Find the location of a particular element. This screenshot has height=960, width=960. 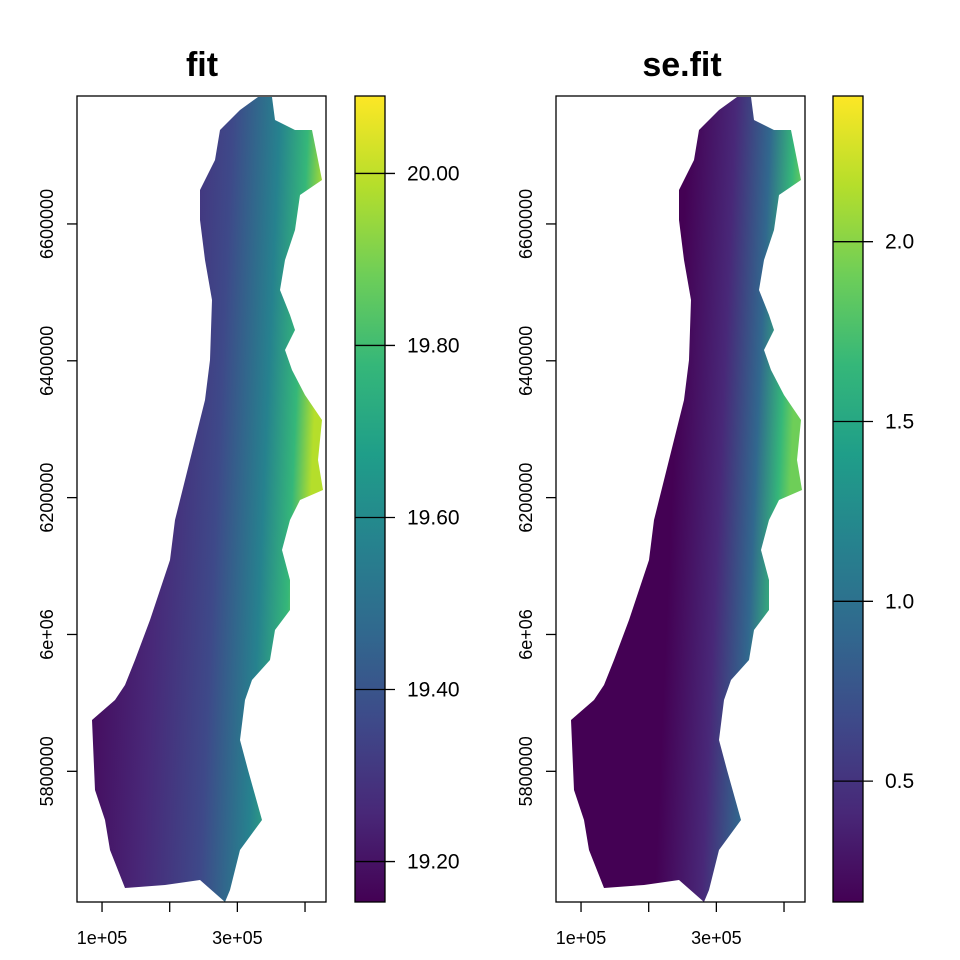

panel-title: fit is located at coordinates (202, 65).